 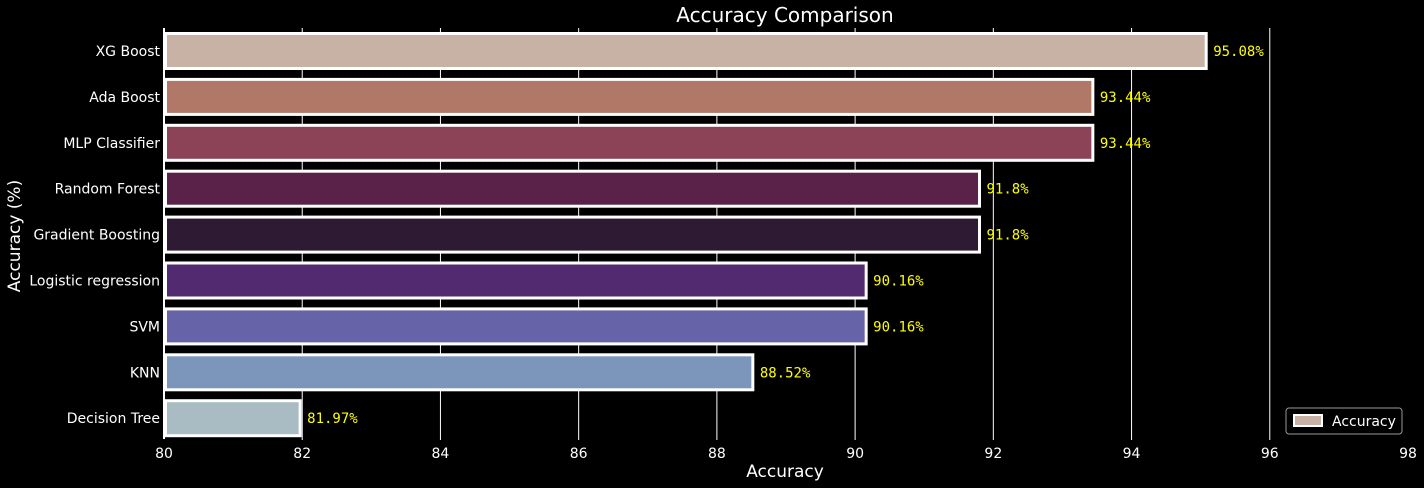 I want to click on y-axis-label: Accuracy (%), so click(x=15, y=236).